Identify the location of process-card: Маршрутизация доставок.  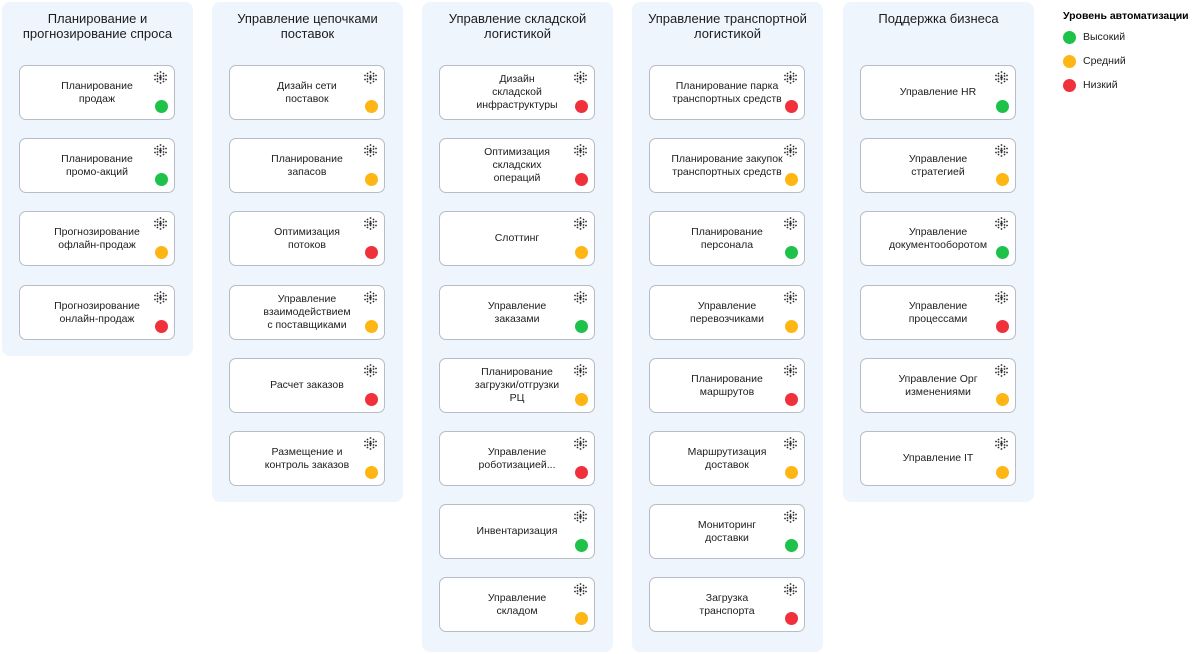
(727, 458).